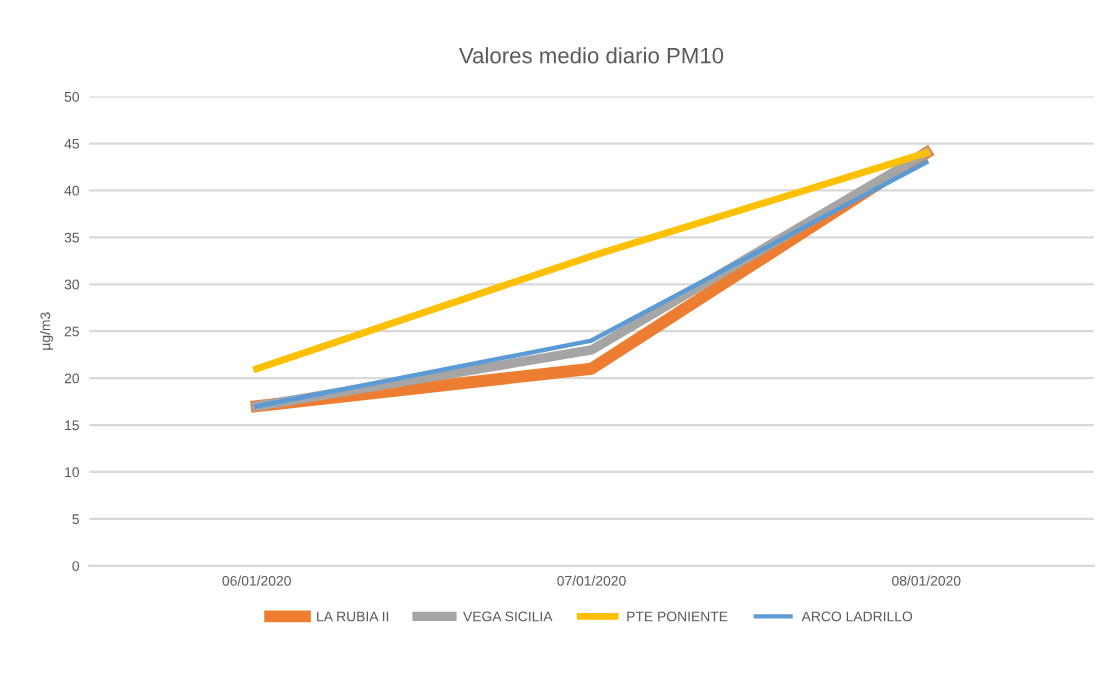  What do you see at coordinates (591, 55) in the screenshot?
I see `chart-title: Valores medio diario PM10` at bounding box center [591, 55].